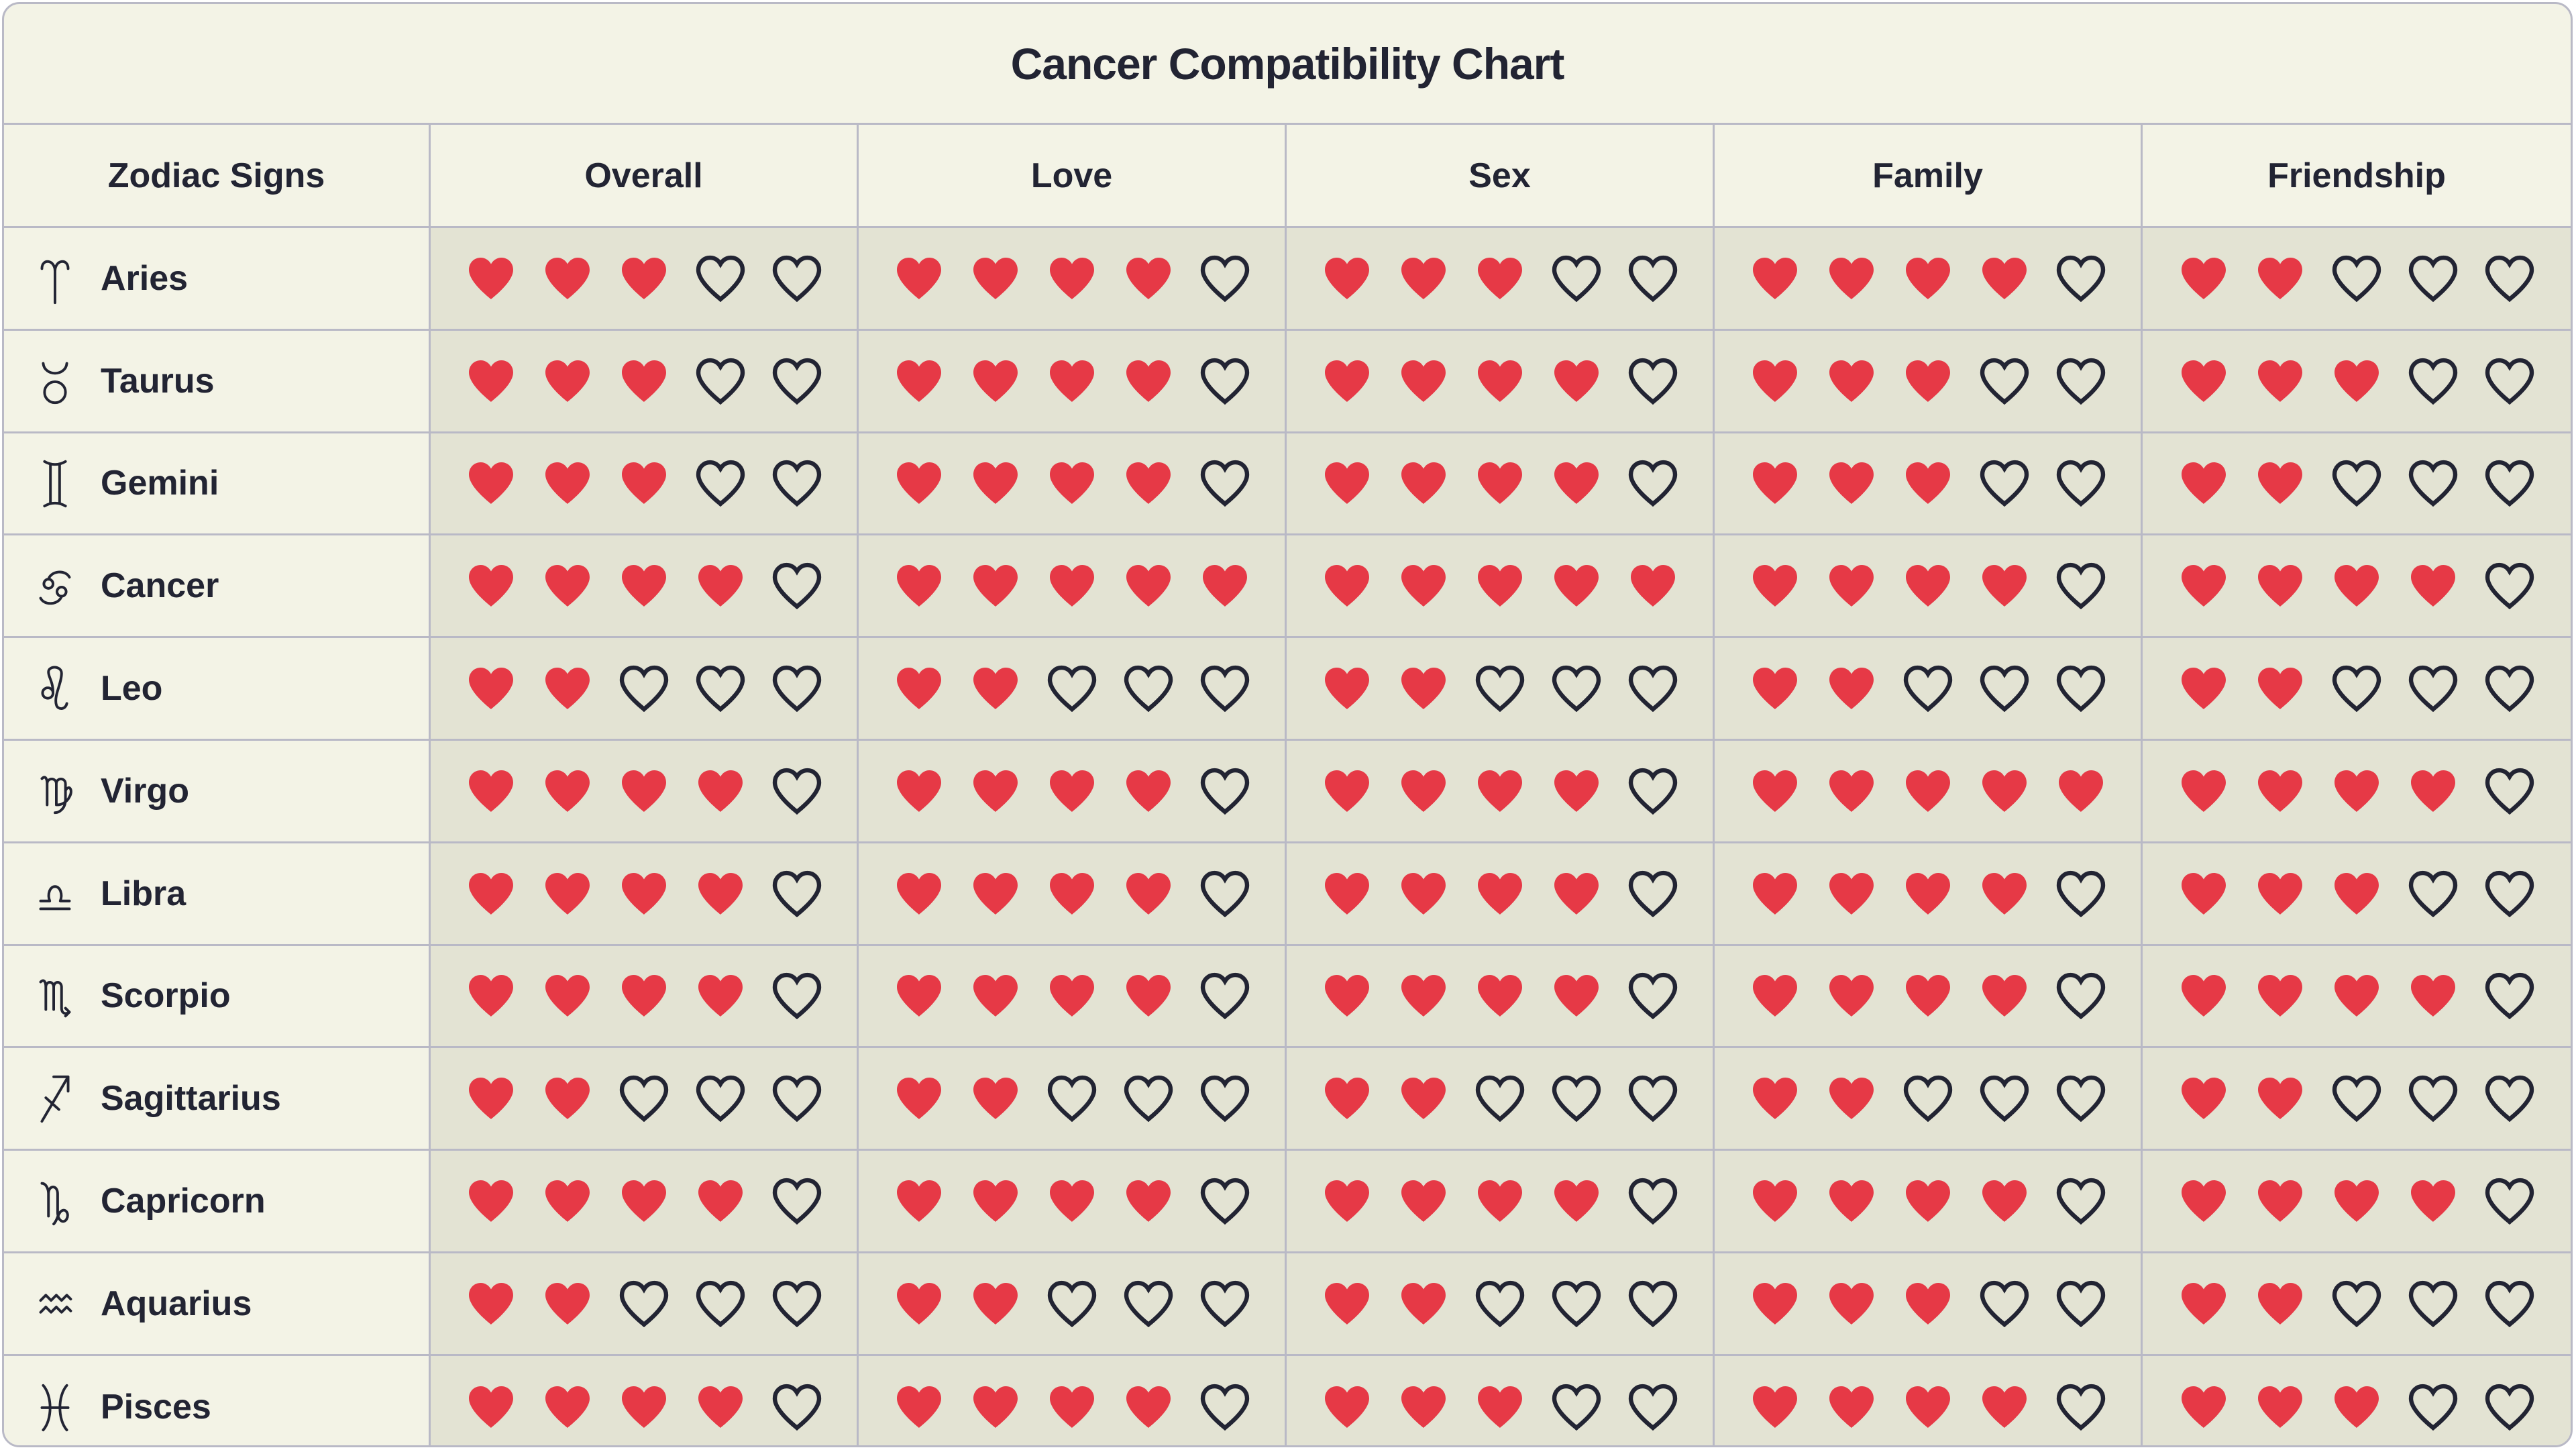  What do you see at coordinates (217, 587) in the screenshot?
I see `sign-cell: Cancer` at bounding box center [217, 587].